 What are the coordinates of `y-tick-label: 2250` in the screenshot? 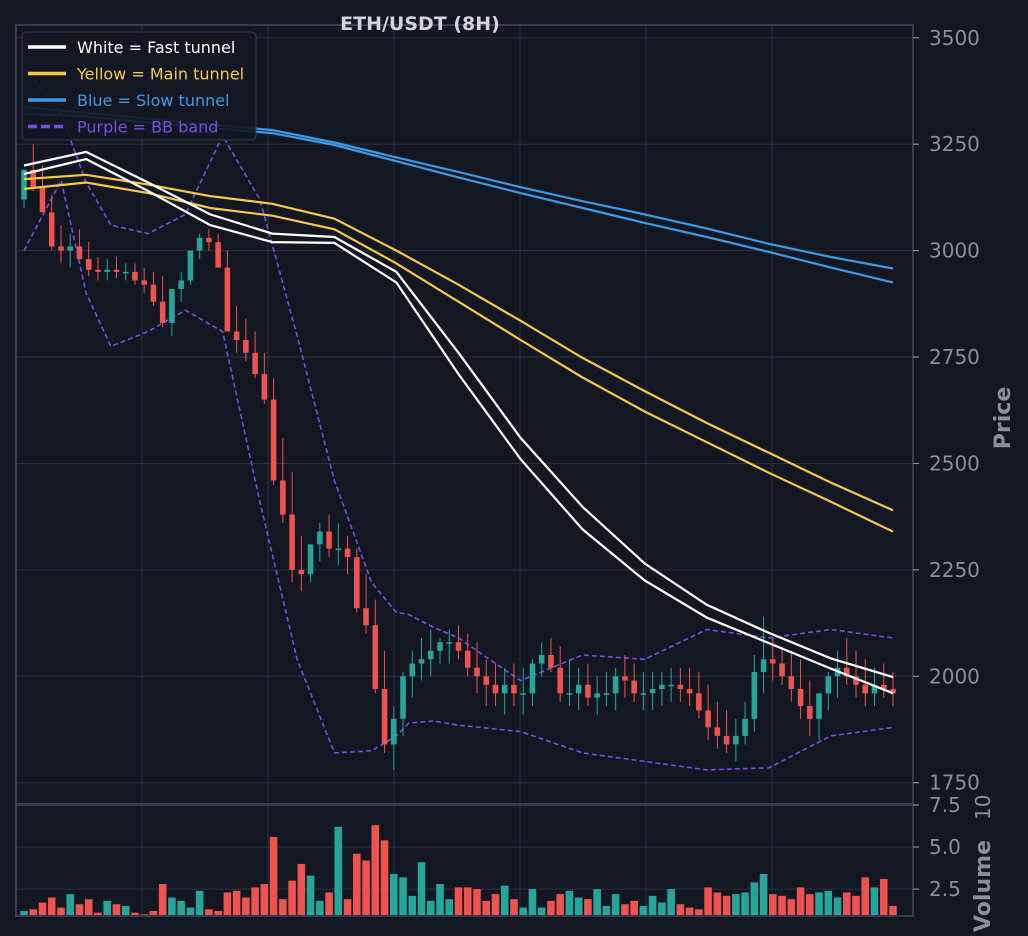 It's located at (954, 570).